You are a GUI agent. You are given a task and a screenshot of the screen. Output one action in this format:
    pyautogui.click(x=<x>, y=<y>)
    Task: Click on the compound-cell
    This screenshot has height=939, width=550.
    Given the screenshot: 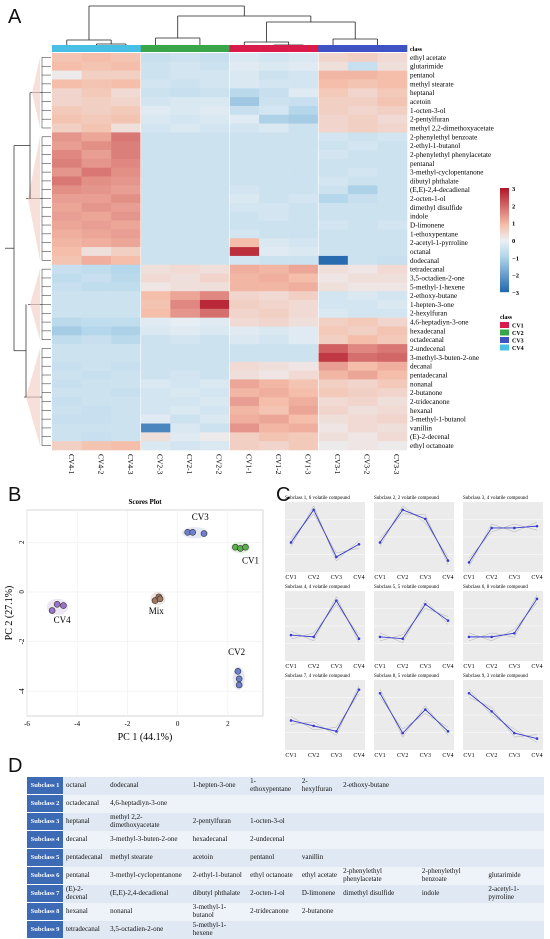 What is the action you would take?
    pyautogui.click(x=379, y=911)
    